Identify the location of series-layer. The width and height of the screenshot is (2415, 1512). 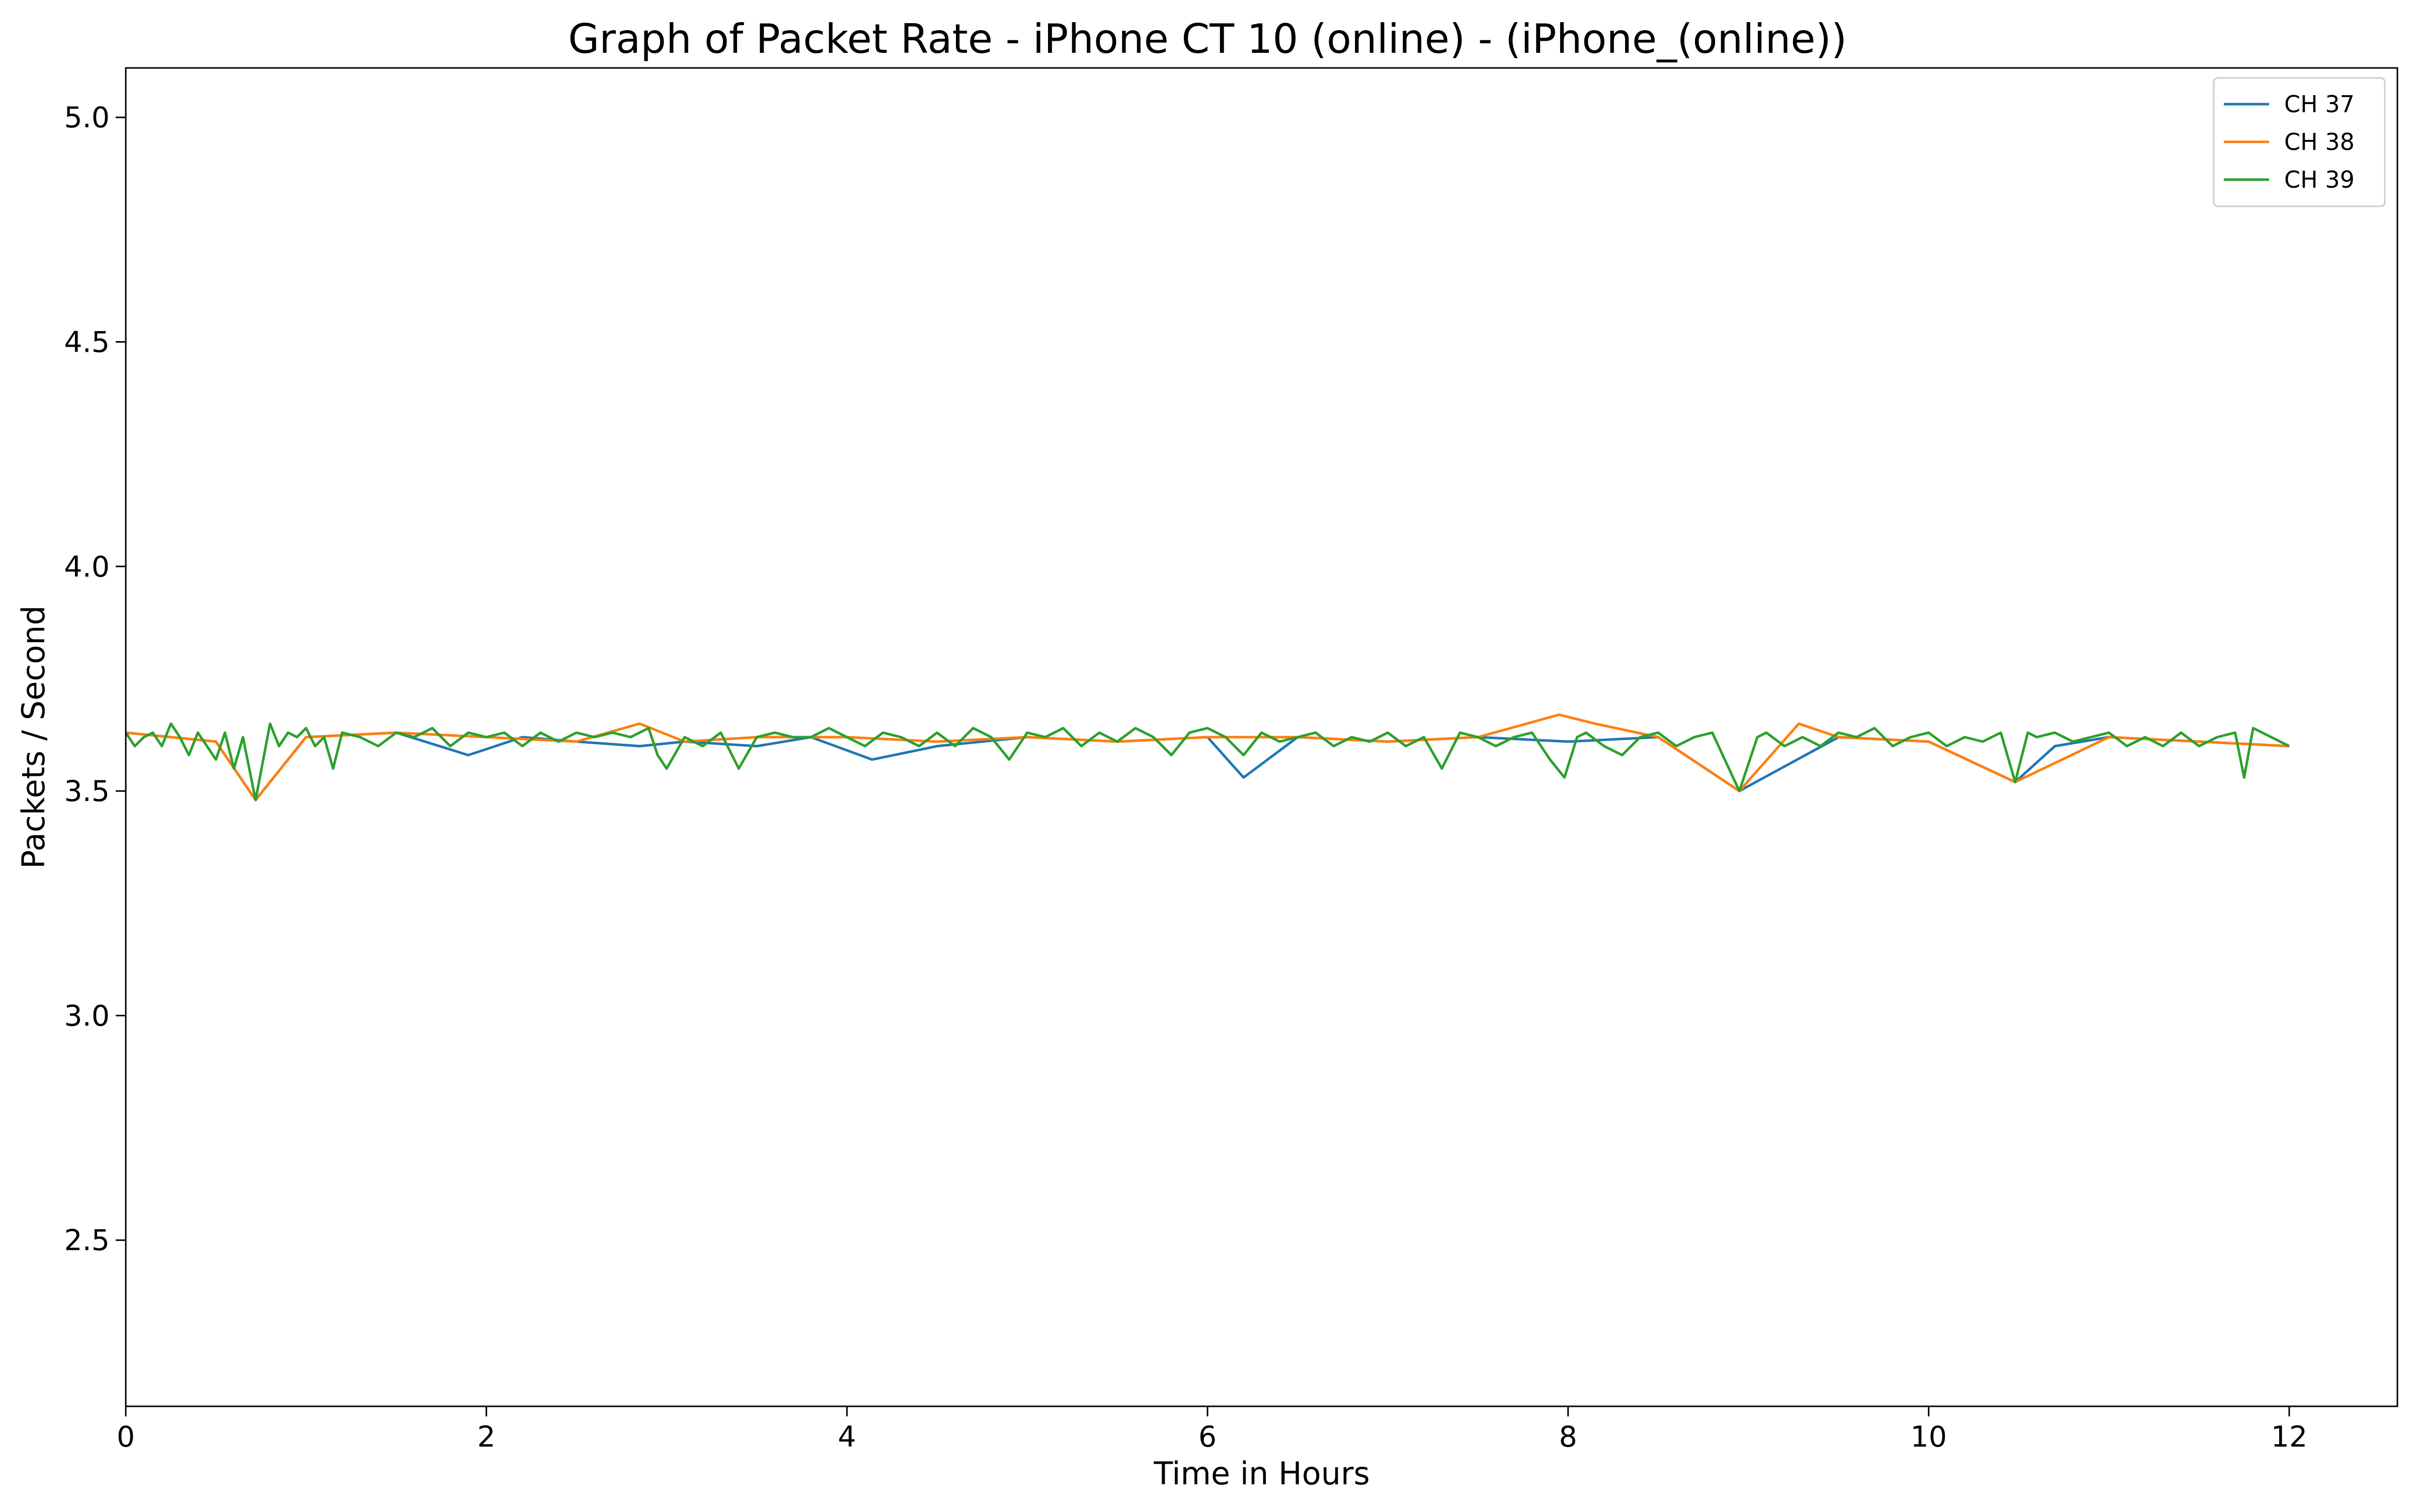
(1207, 757).